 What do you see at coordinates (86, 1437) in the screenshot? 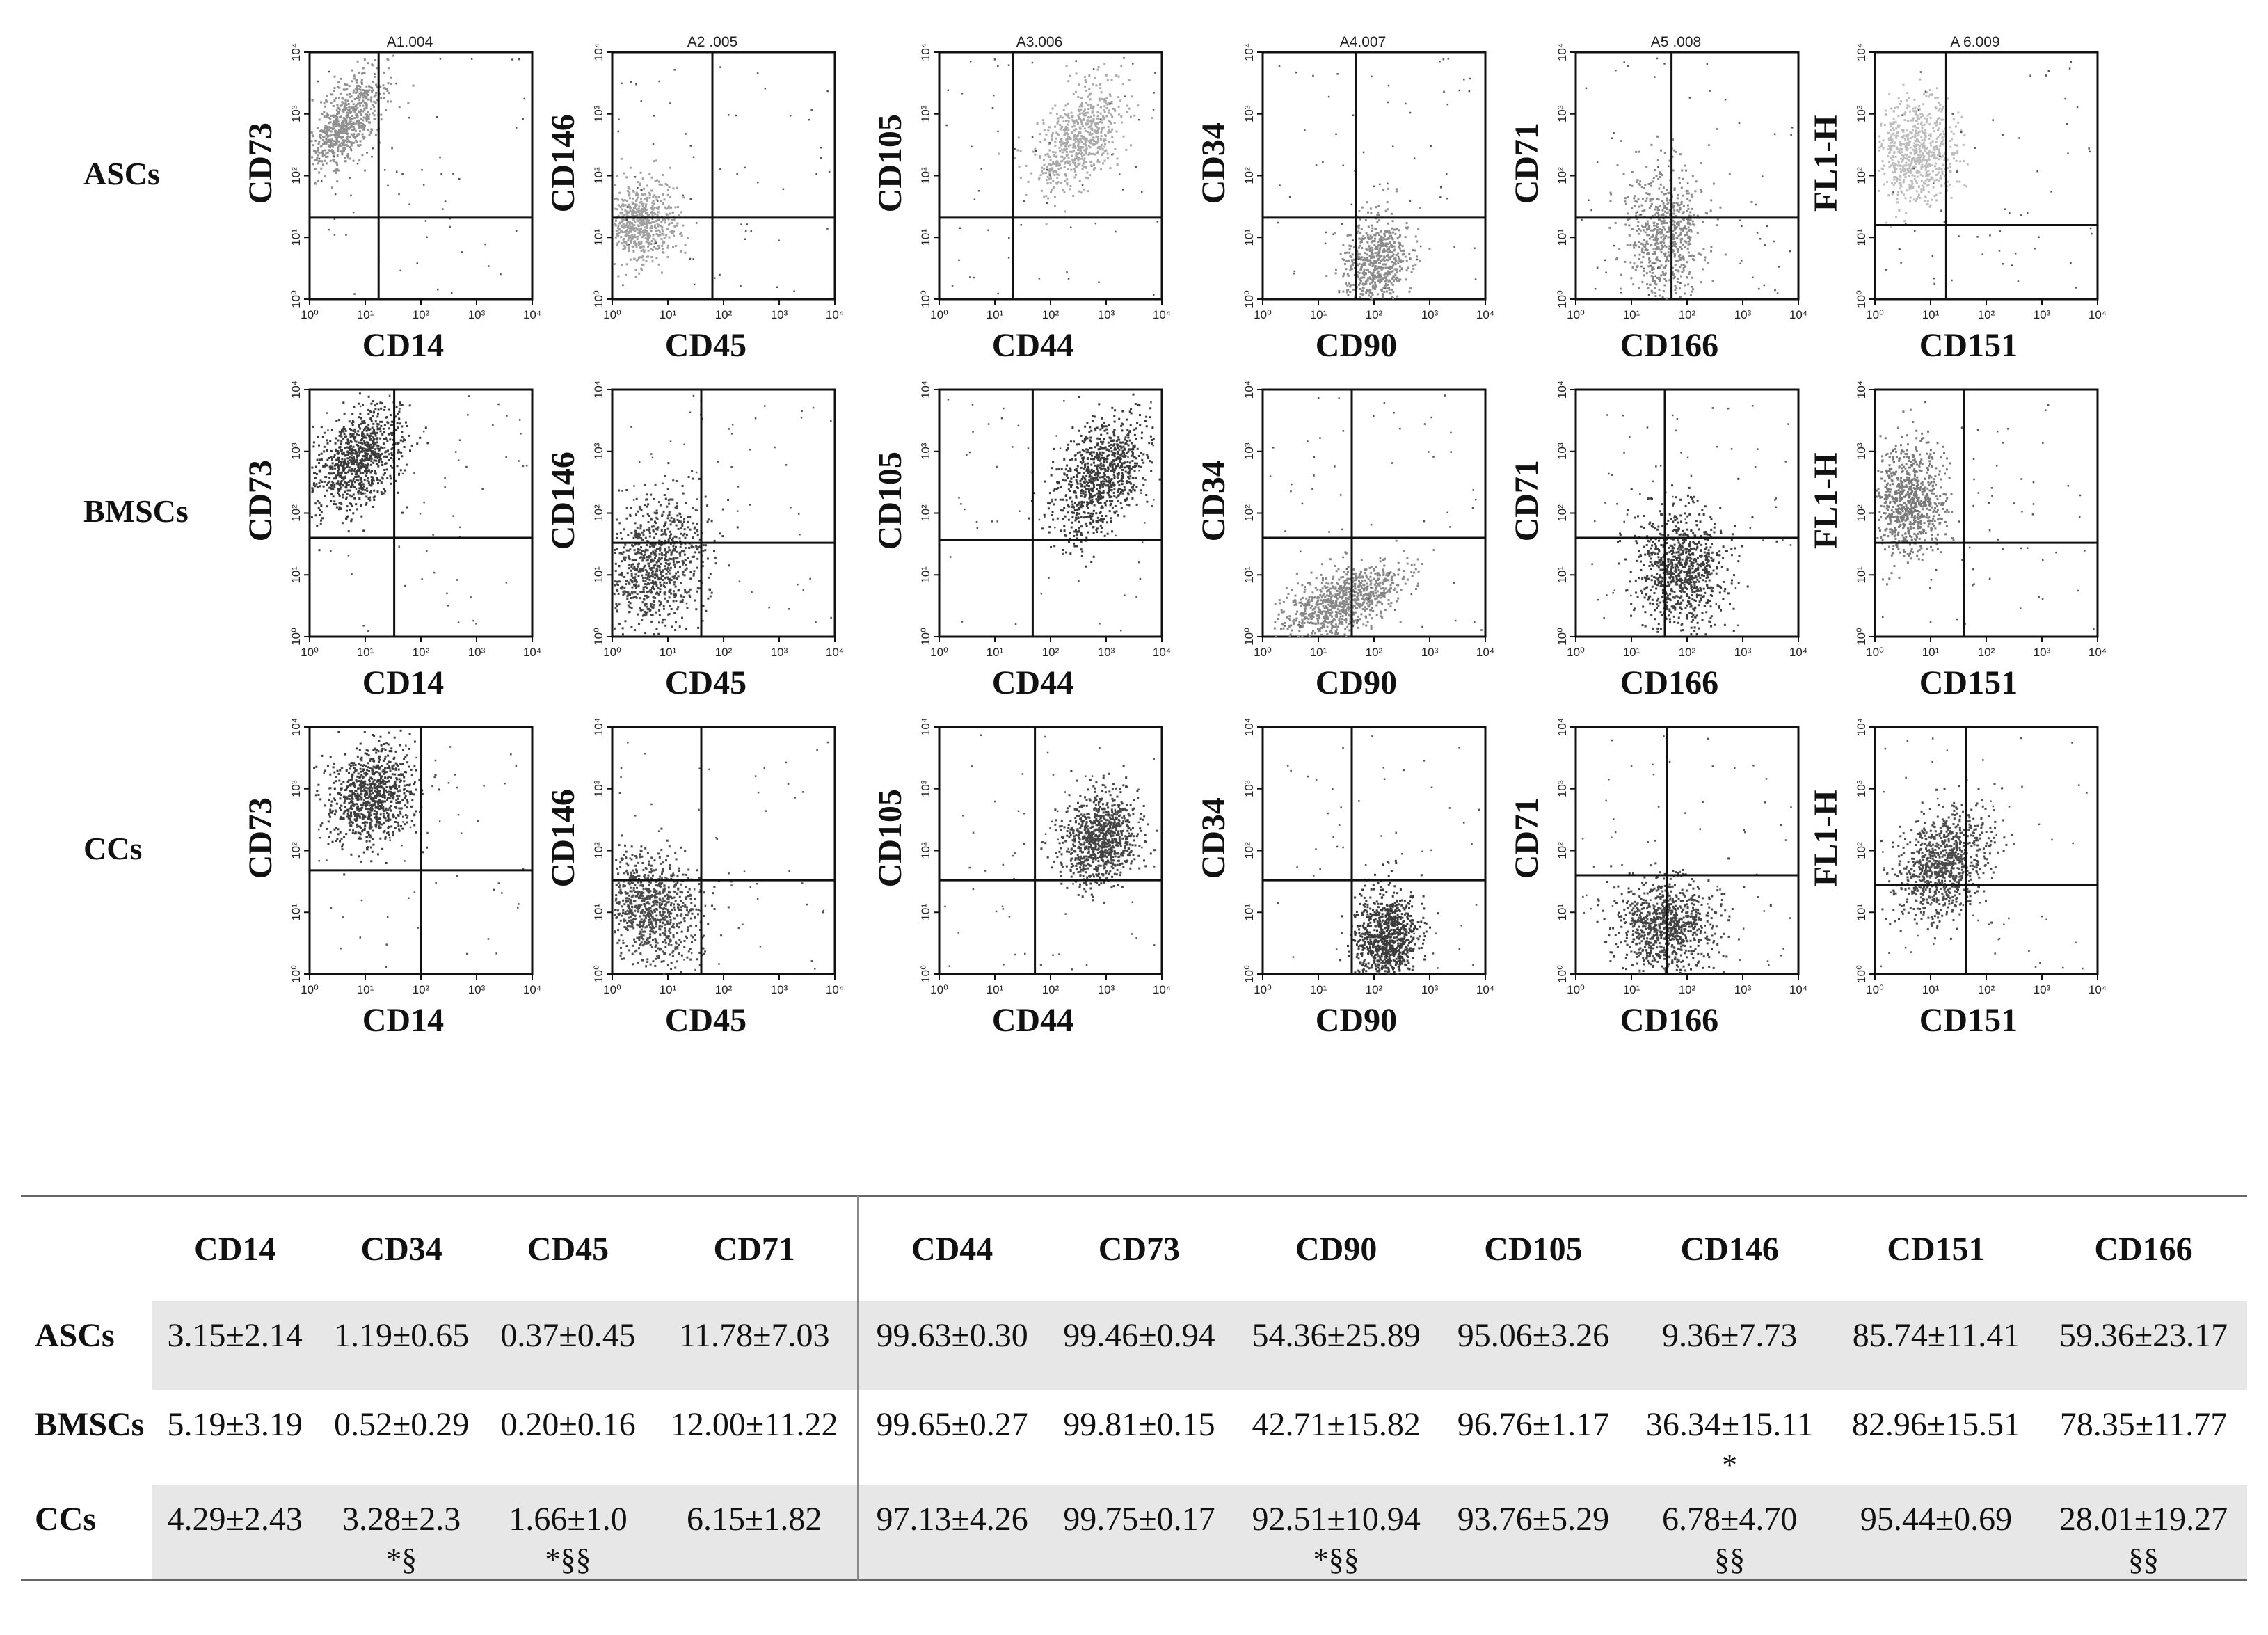
I see `row-header: BMSCs` at bounding box center [86, 1437].